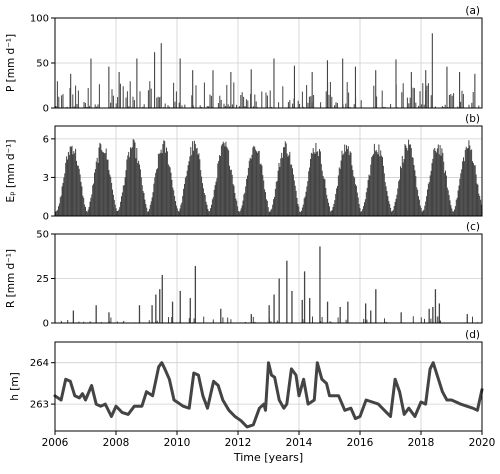 This screenshot has height=474, width=500. What do you see at coordinates (55, 443) in the screenshot?
I see `x-tick-label: 2006` at bounding box center [55, 443].